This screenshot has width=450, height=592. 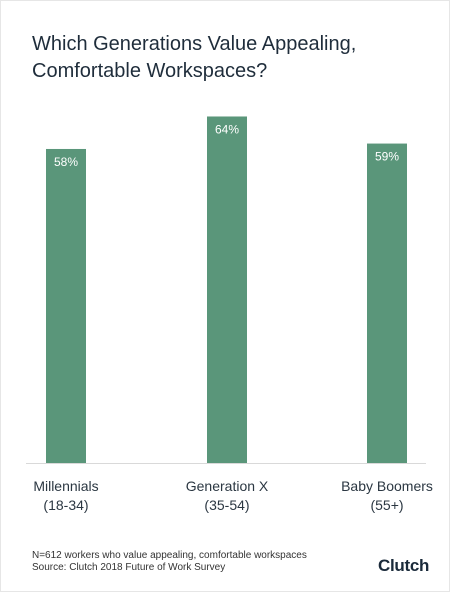 I want to click on category-label: (35-54), so click(x=226, y=505).